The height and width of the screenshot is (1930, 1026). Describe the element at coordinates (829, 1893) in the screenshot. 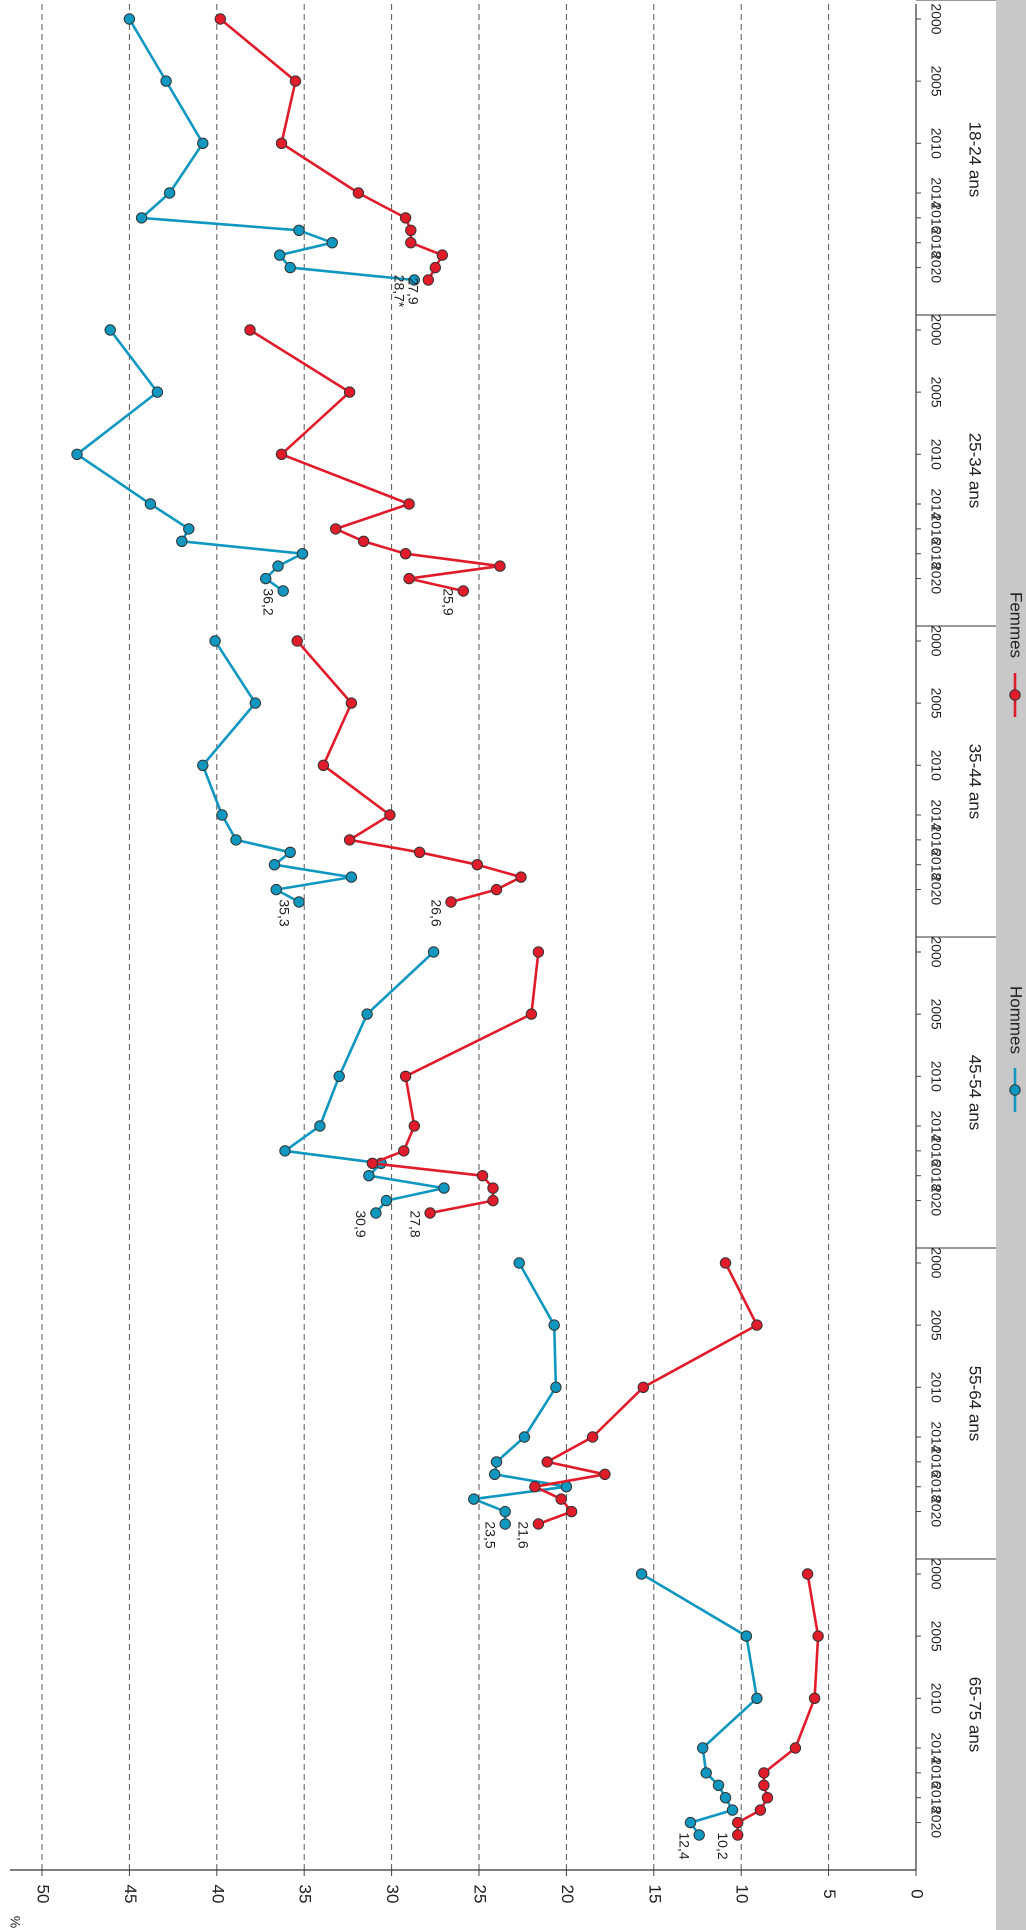

I see `y-tick-label: 5` at that location.